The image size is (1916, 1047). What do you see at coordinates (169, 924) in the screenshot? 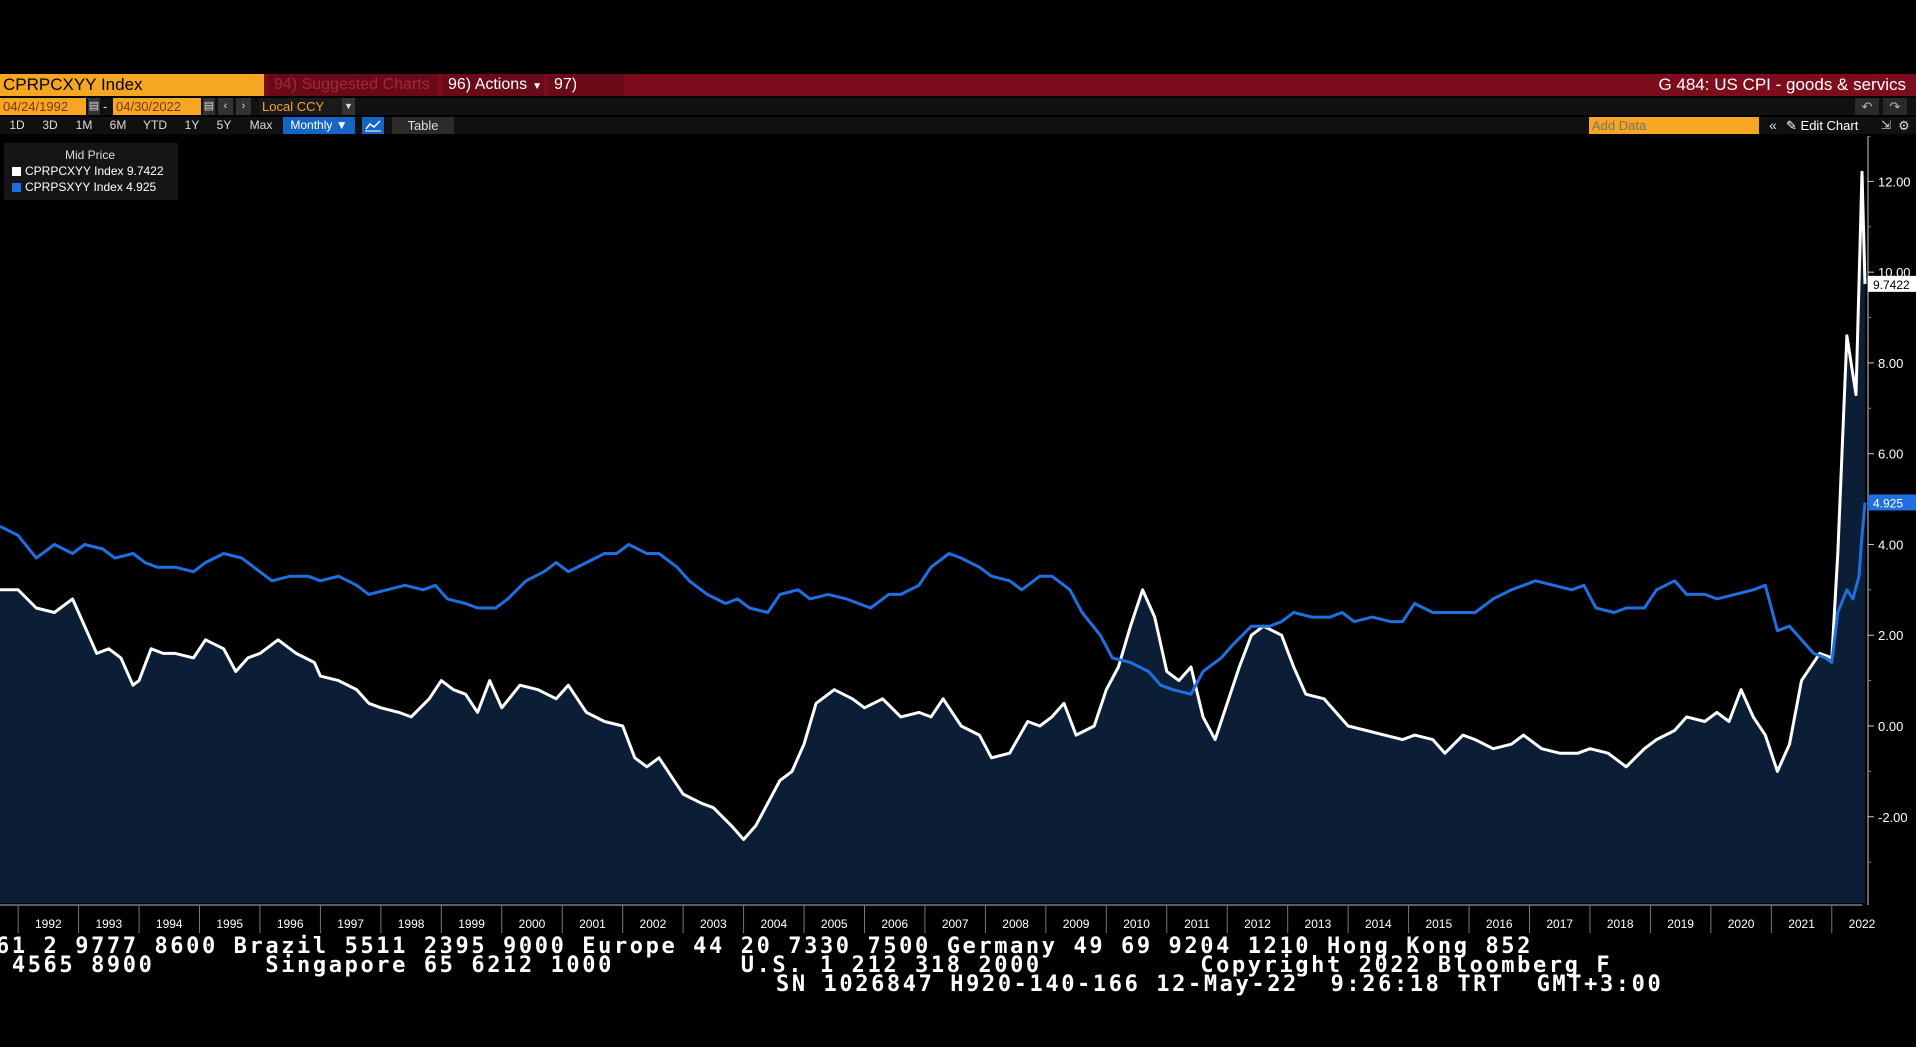
I see `x-tick-label: 1994` at bounding box center [169, 924].